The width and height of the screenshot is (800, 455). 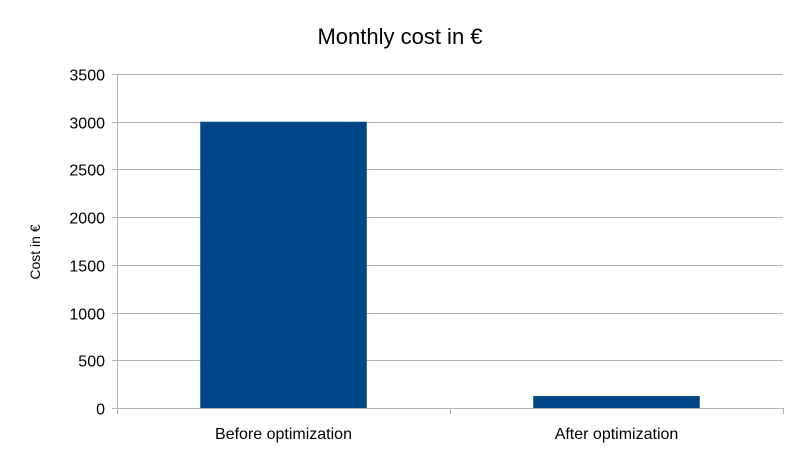 What do you see at coordinates (91, 362) in the screenshot?
I see `y-tick-label: 500` at bounding box center [91, 362].